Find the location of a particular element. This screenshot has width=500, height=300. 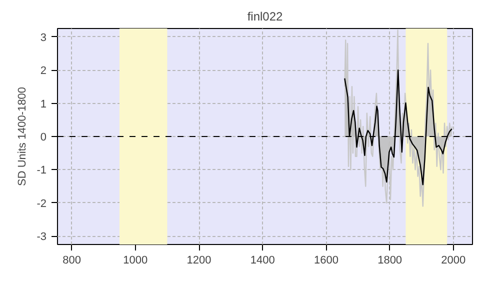

x-tick-label: 1600 is located at coordinates (326, 260).